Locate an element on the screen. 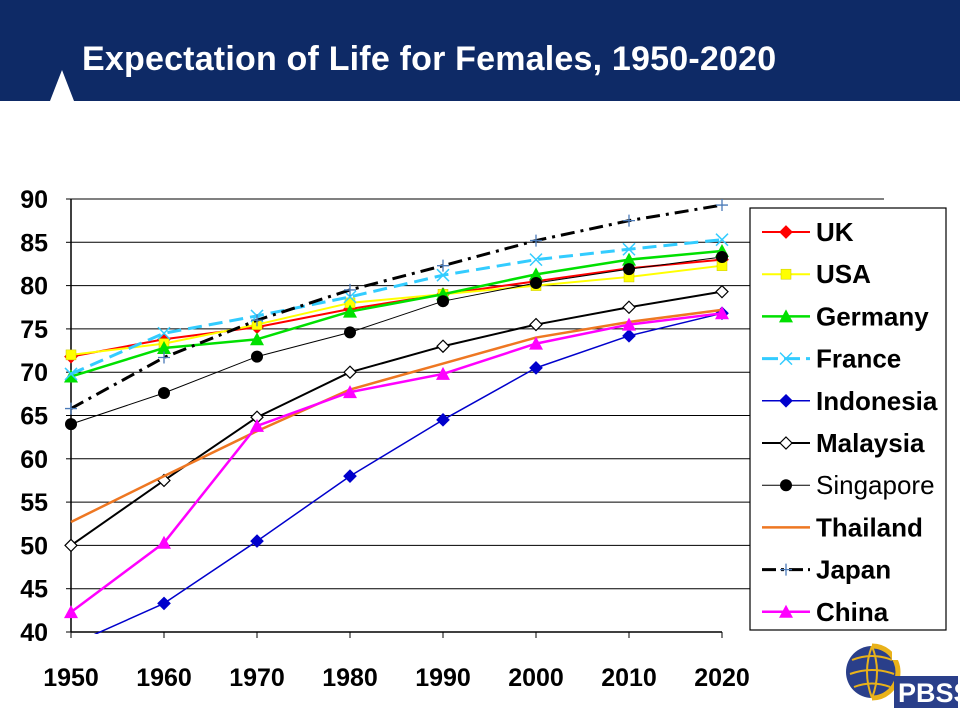 The height and width of the screenshot is (720, 960). point-malaysia-2000 is located at coordinates (536, 324).